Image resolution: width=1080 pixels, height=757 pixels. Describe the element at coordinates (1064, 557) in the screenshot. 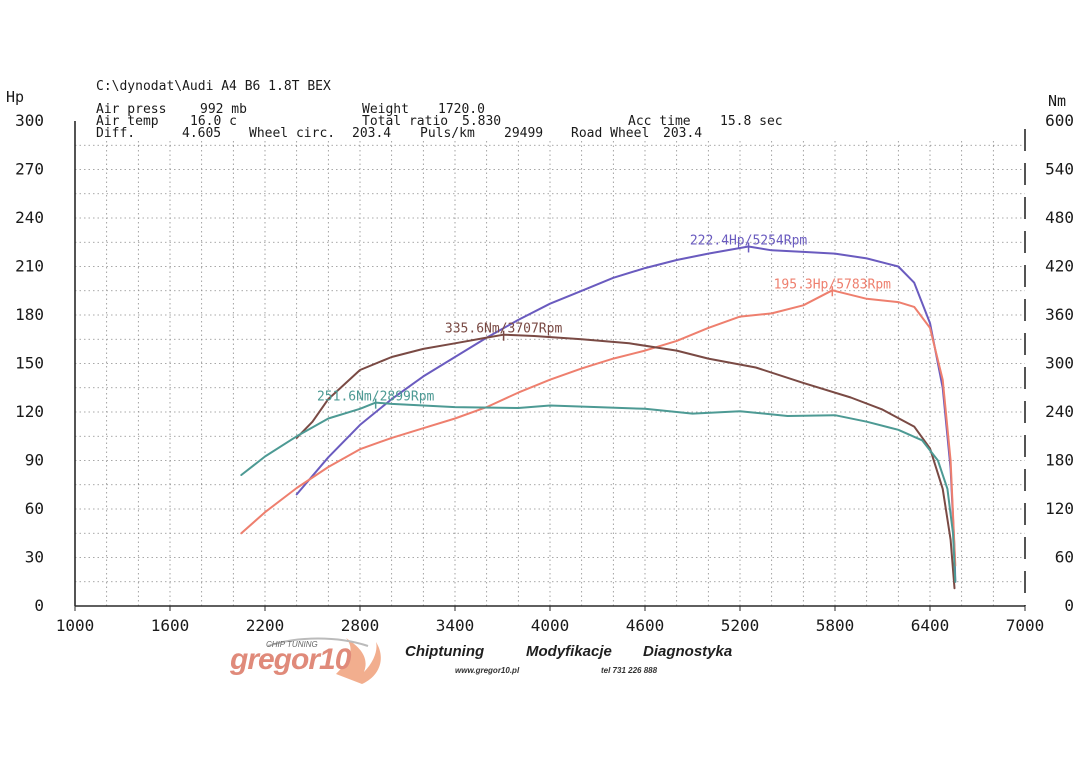

I see `right-tick-label: 60` at that location.